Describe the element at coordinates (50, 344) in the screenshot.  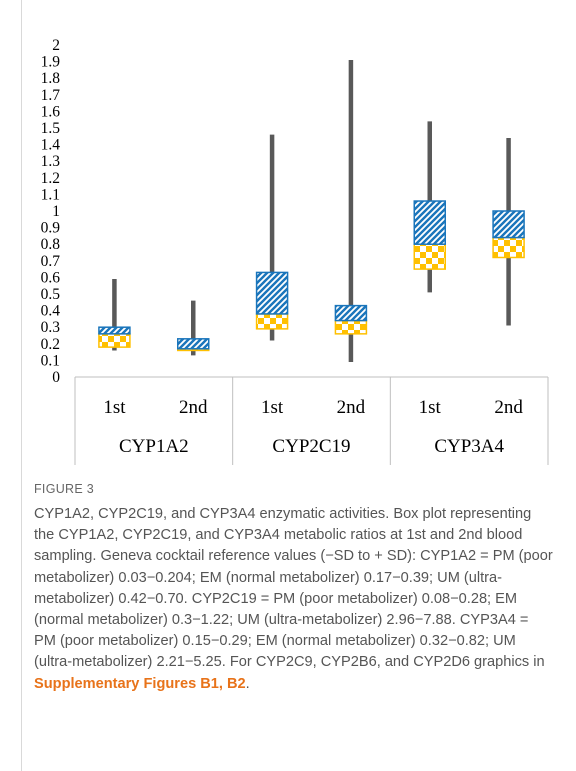
I see `y-tick-label: 0.2` at that location.